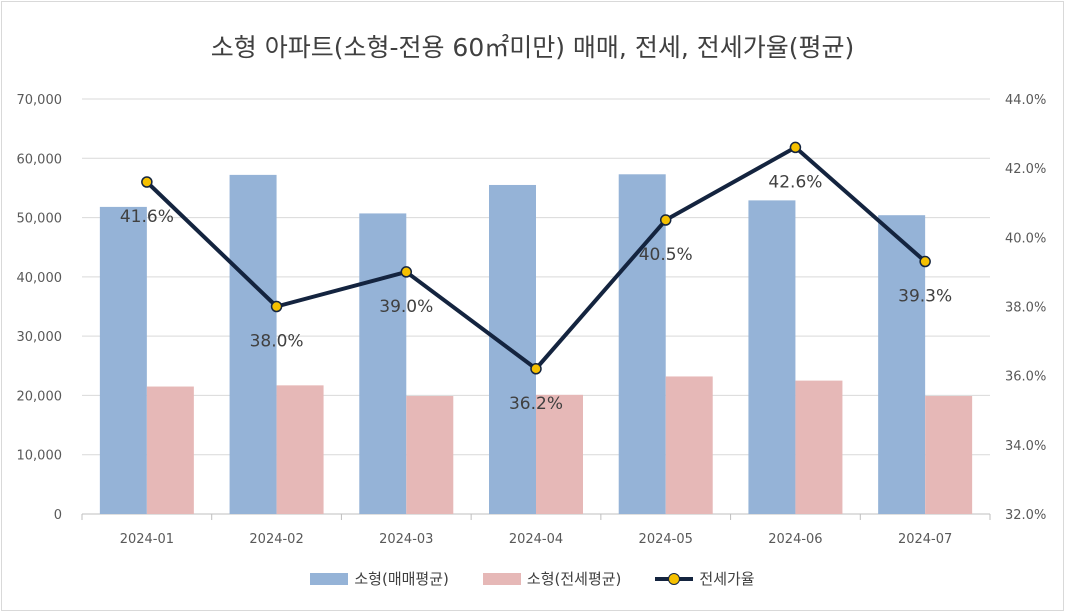 The width and height of the screenshot is (1065, 612). What do you see at coordinates (536, 539) in the screenshot?
I see `x-tick-label: 2024-04` at bounding box center [536, 539].